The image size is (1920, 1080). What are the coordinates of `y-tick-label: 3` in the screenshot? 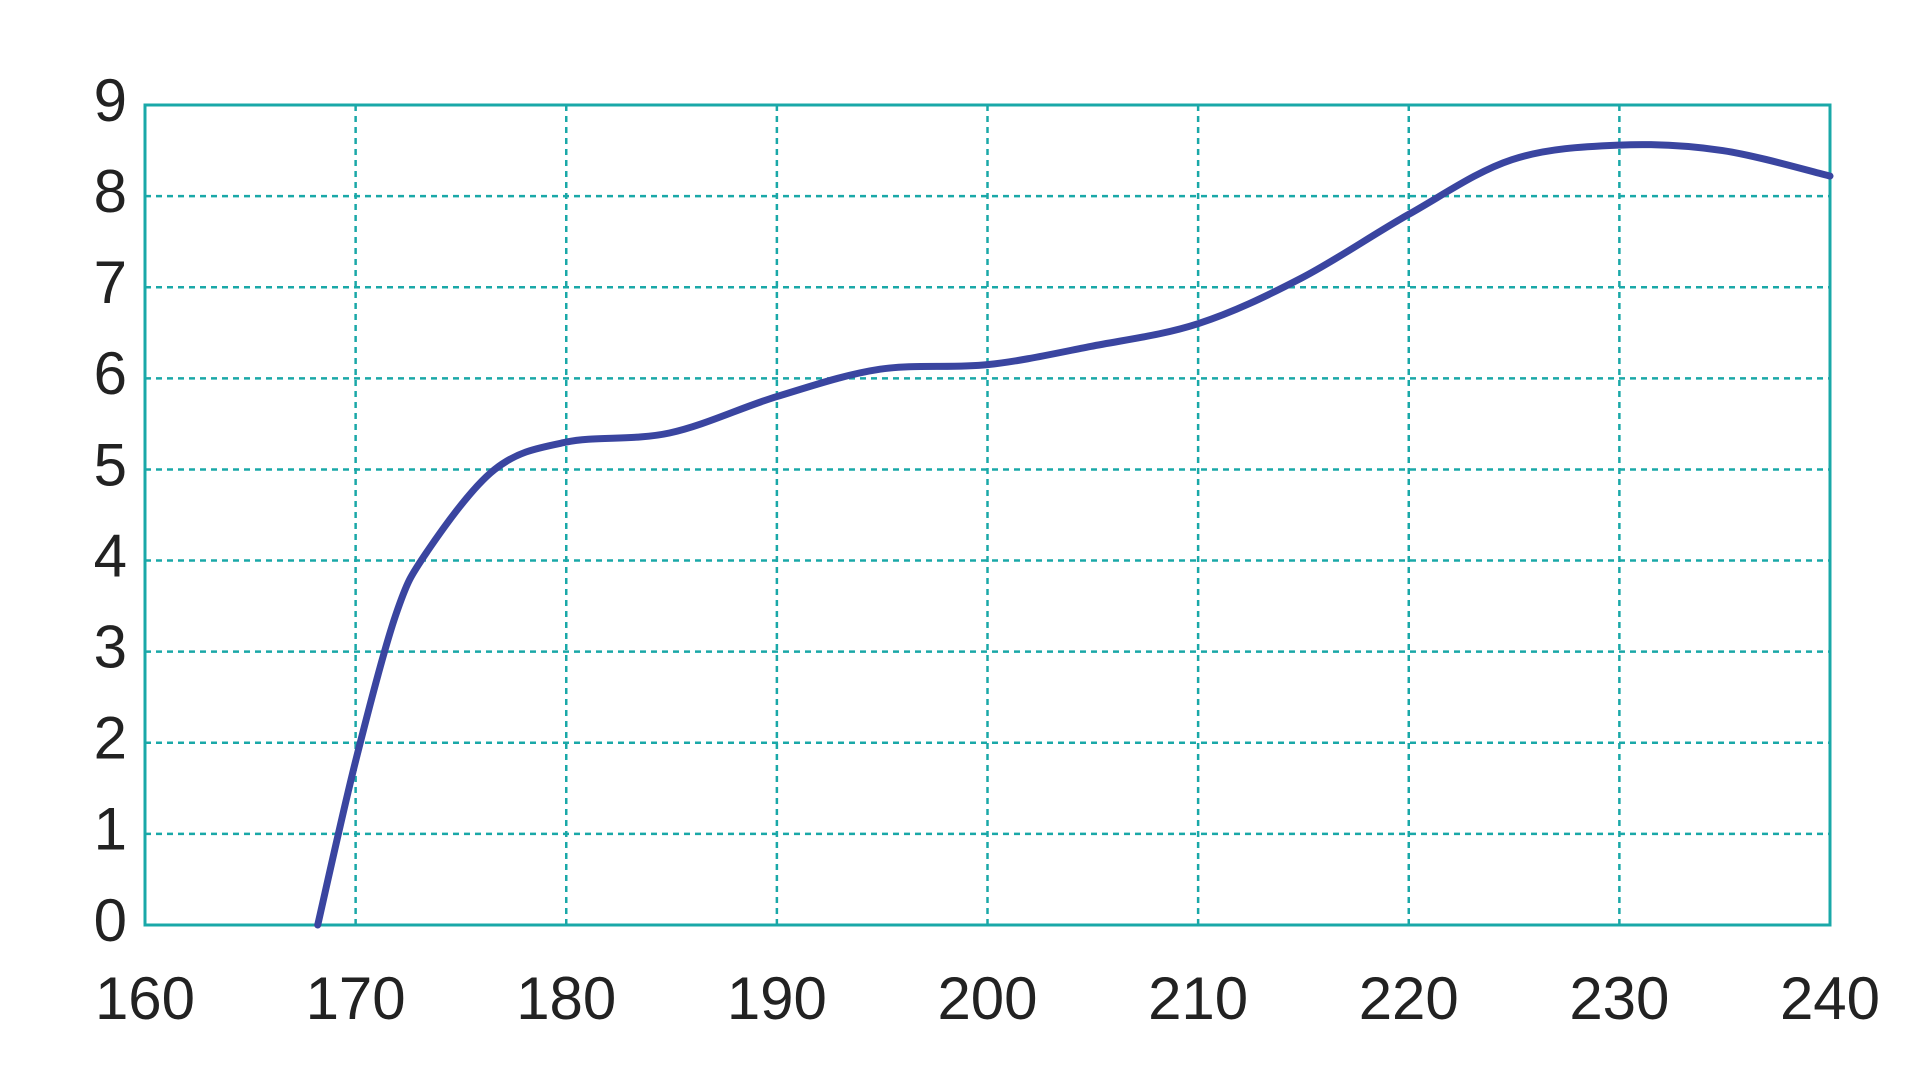 It's located at (110, 647).